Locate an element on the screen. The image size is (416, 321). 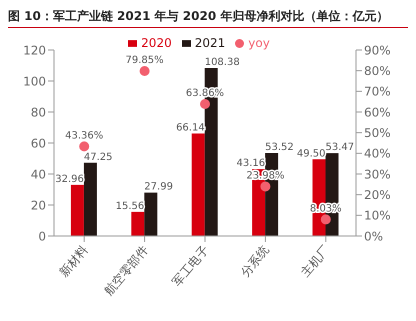
data-label: 66.14 is located at coordinates (190, 128).